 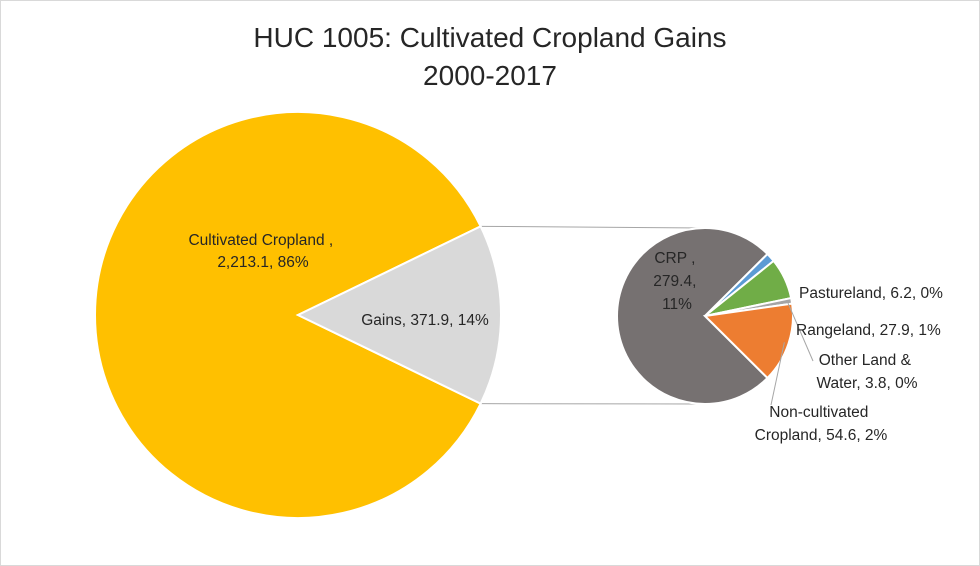 What do you see at coordinates (490, 37) in the screenshot?
I see `chart-title-line1: HUC 1005: Cultivated Cropland Gains` at bounding box center [490, 37].